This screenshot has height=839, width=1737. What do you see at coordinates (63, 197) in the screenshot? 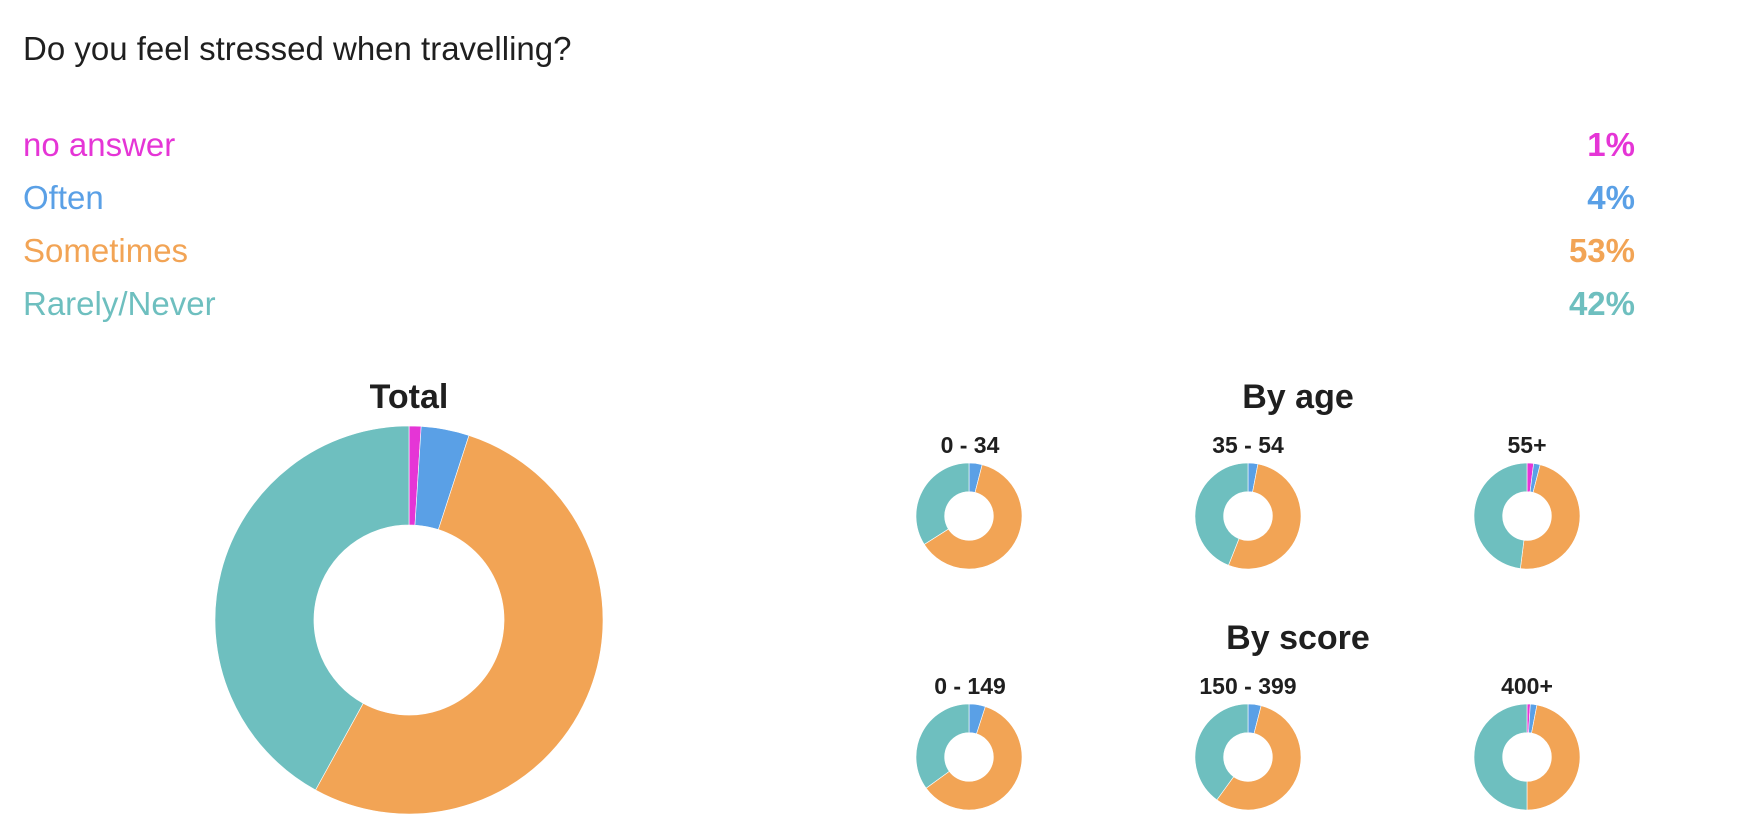
I see `legend-label: Often` at bounding box center [63, 197].